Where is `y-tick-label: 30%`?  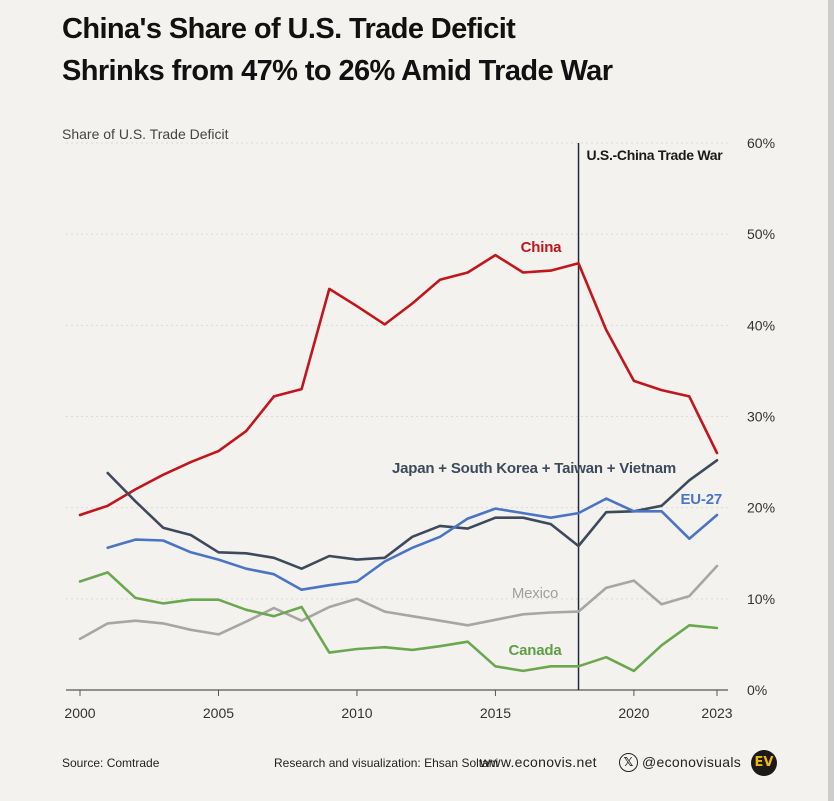 y-tick-label: 30% is located at coordinates (761, 417).